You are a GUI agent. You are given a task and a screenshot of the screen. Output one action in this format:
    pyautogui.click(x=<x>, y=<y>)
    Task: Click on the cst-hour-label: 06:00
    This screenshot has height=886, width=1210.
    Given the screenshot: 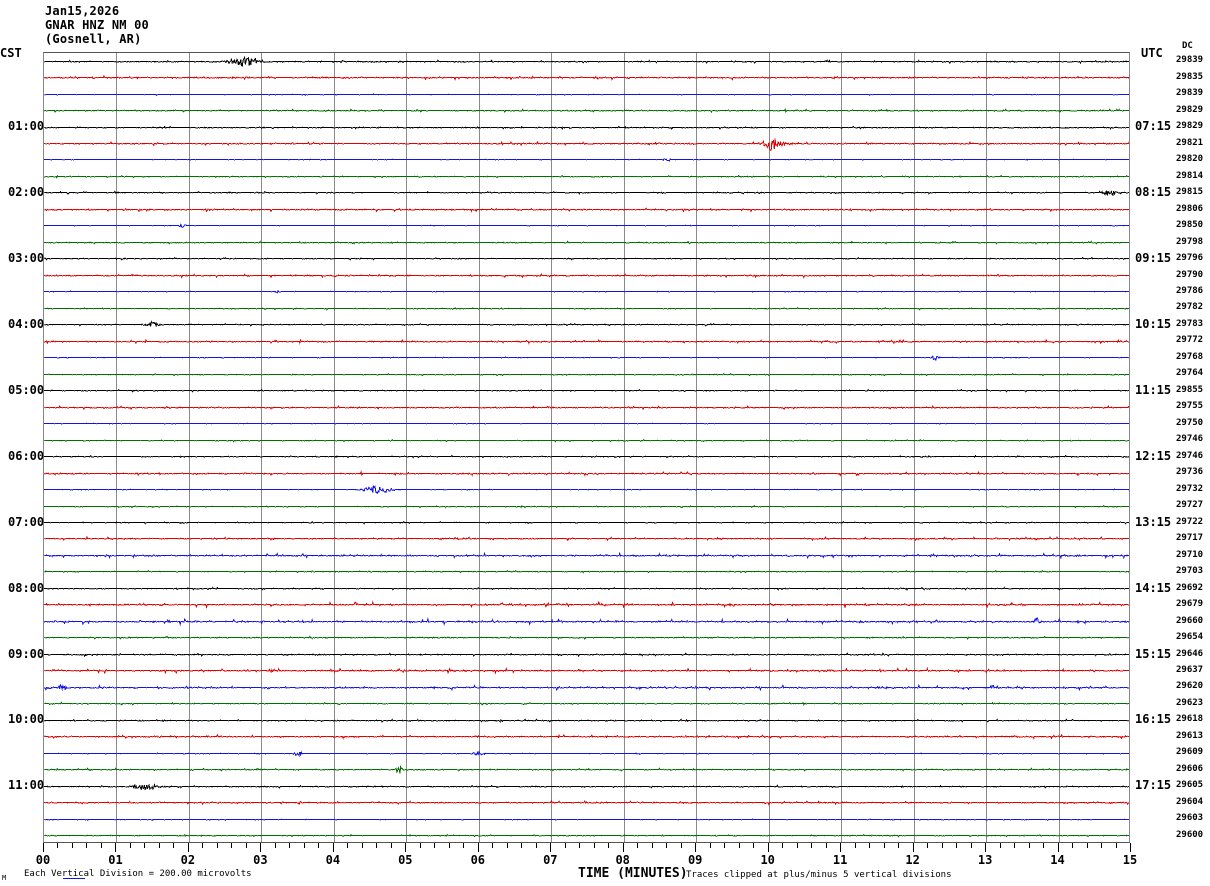 What is the action you would take?
    pyautogui.click(x=26, y=455)
    